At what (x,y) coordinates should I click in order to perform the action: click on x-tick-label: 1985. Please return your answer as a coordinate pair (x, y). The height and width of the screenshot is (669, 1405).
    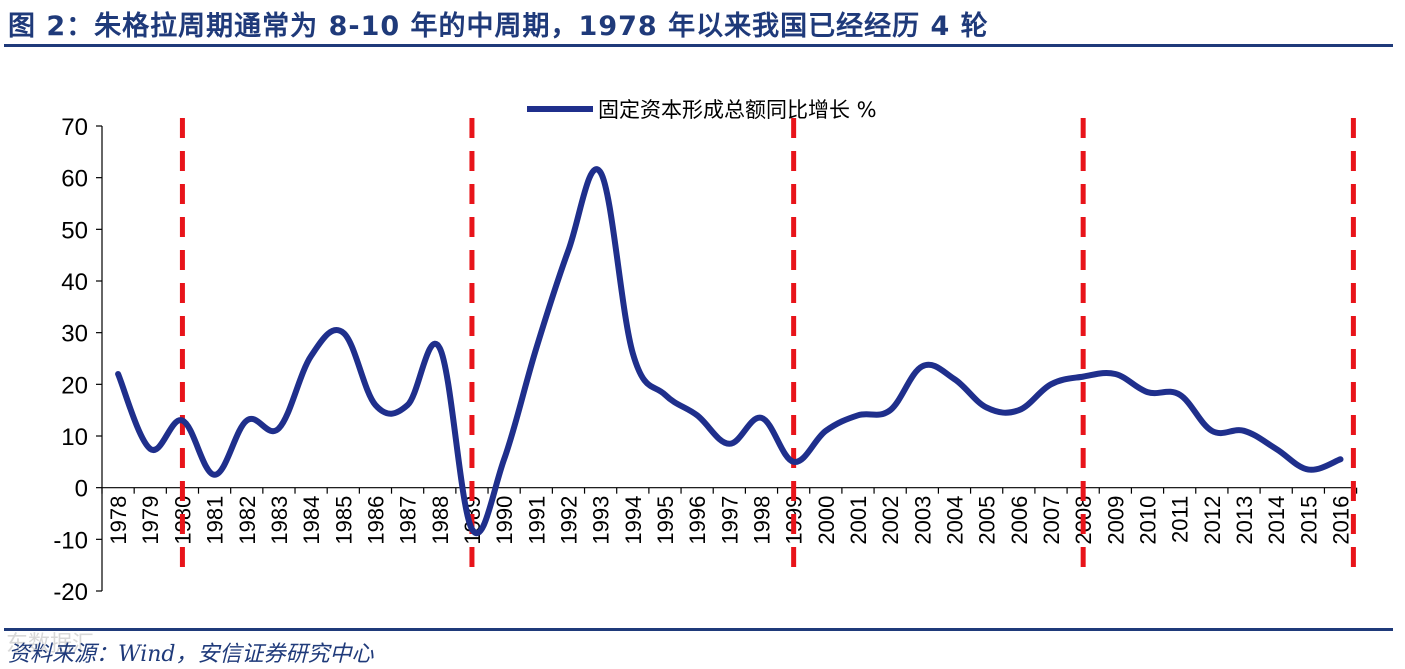
    Looking at the image, I should click on (343, 520).